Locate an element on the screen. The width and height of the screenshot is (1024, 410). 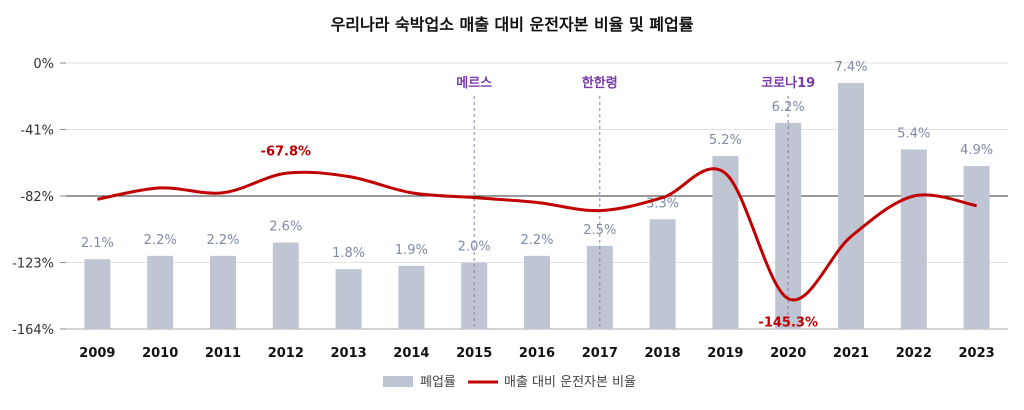
x-tick-label: 2016 is located at coordinates (537, 353).